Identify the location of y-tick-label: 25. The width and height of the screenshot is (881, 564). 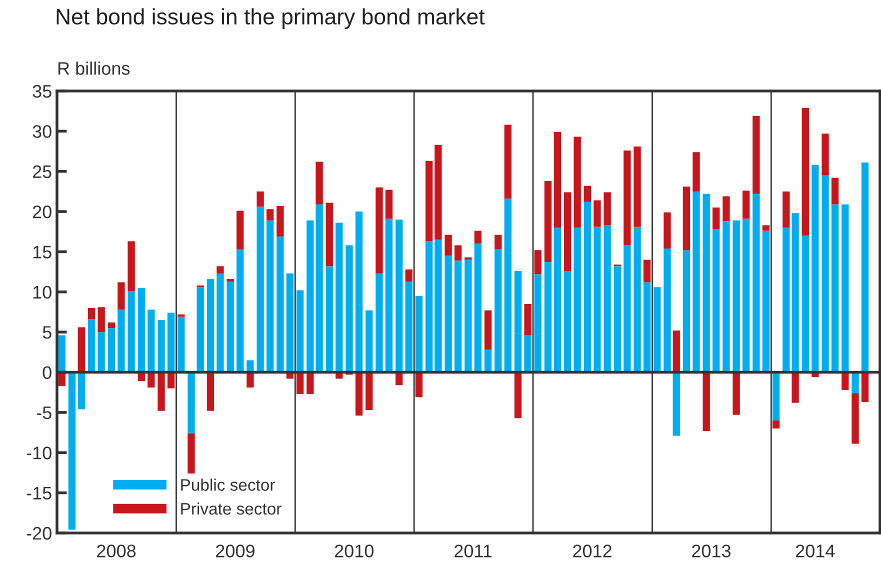
(42, 171).